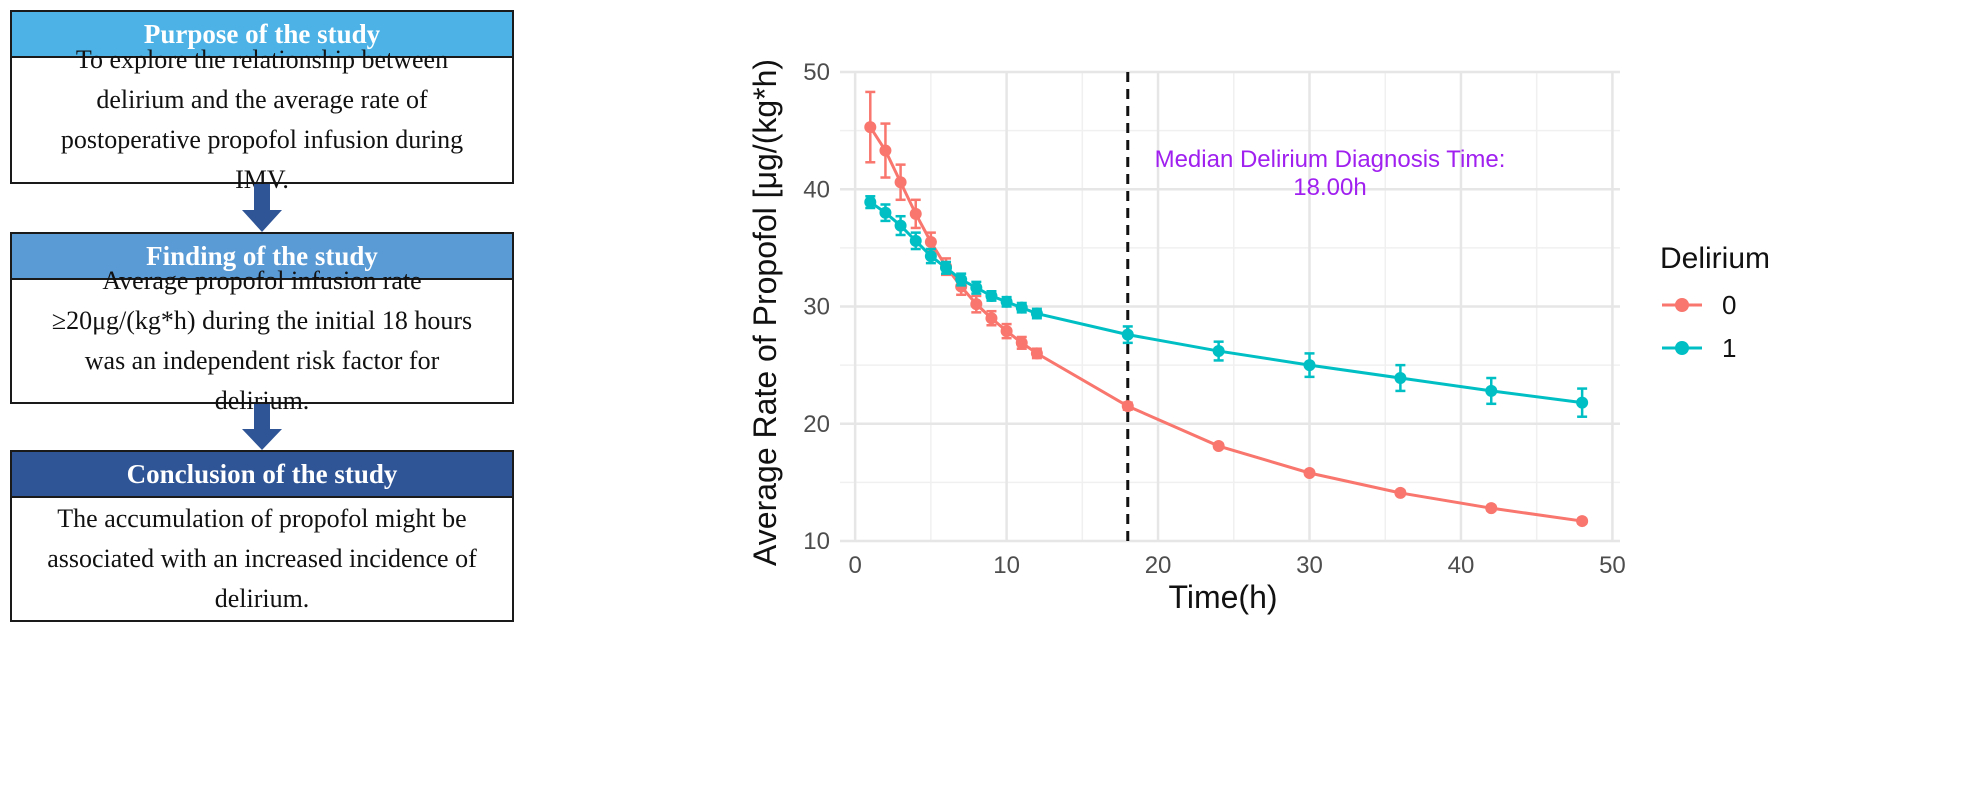 This screenshot has width=1984, height=797. I want to click on conclusion-title-text: Conclusion of the study, so click(262, 473).